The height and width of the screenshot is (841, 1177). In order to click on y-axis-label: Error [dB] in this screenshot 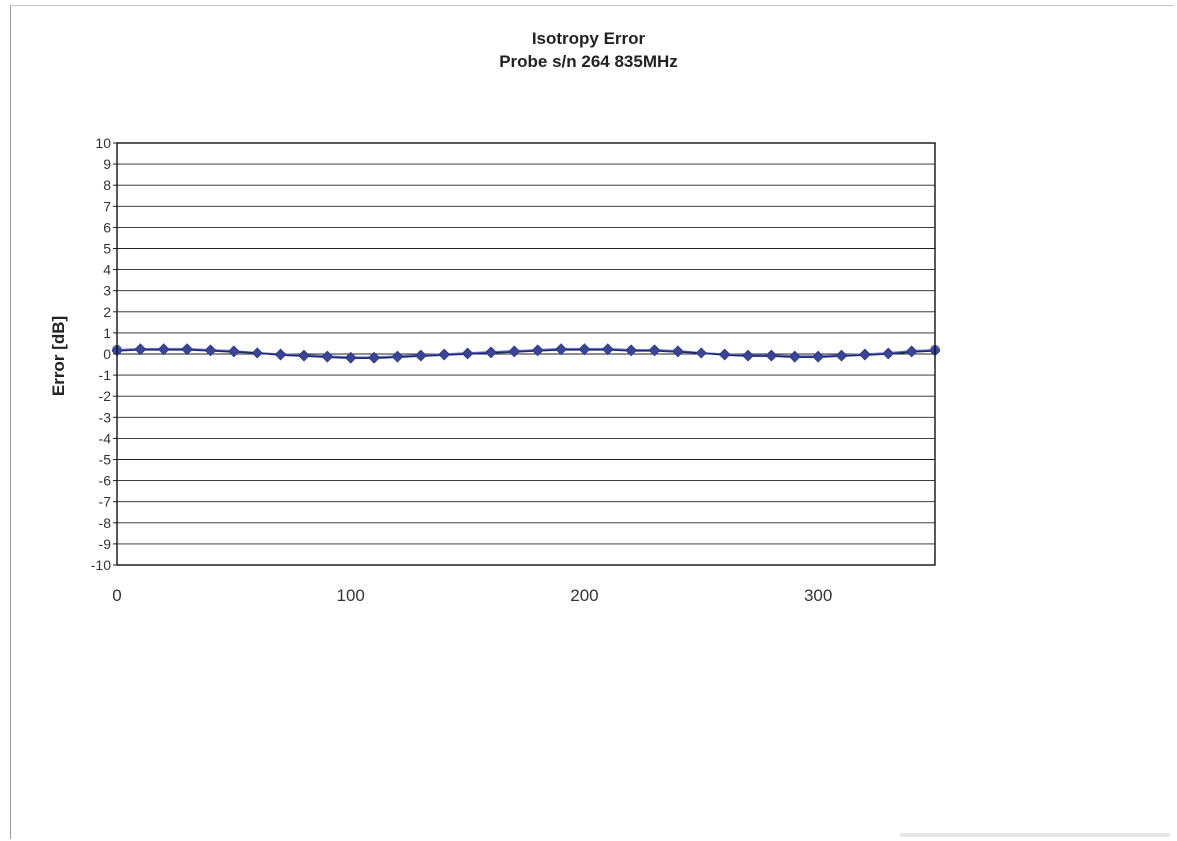, I will do `click(58, 356)`.